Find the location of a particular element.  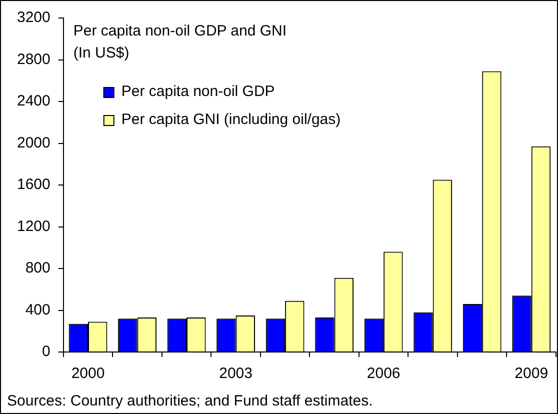

y-tick-label: 2800 is located at coordinates (33, 59).